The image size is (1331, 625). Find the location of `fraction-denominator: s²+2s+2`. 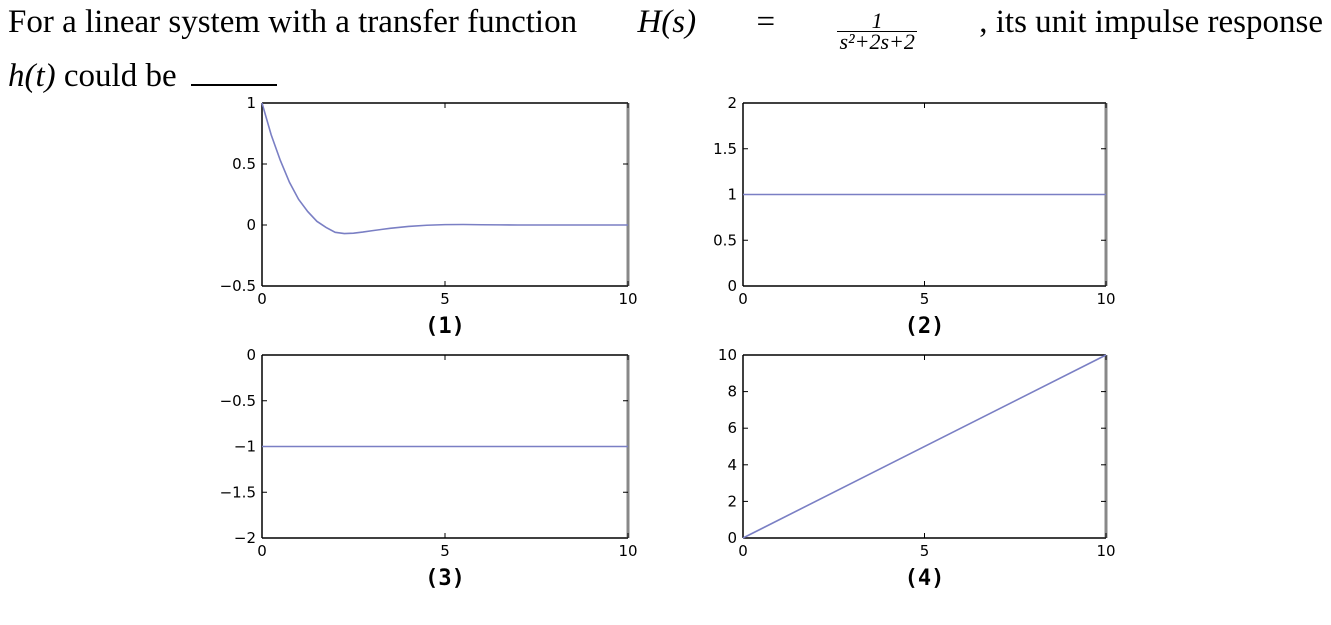

fraction-denominator: s²+2s+2 is located at coordinates (877, 41).